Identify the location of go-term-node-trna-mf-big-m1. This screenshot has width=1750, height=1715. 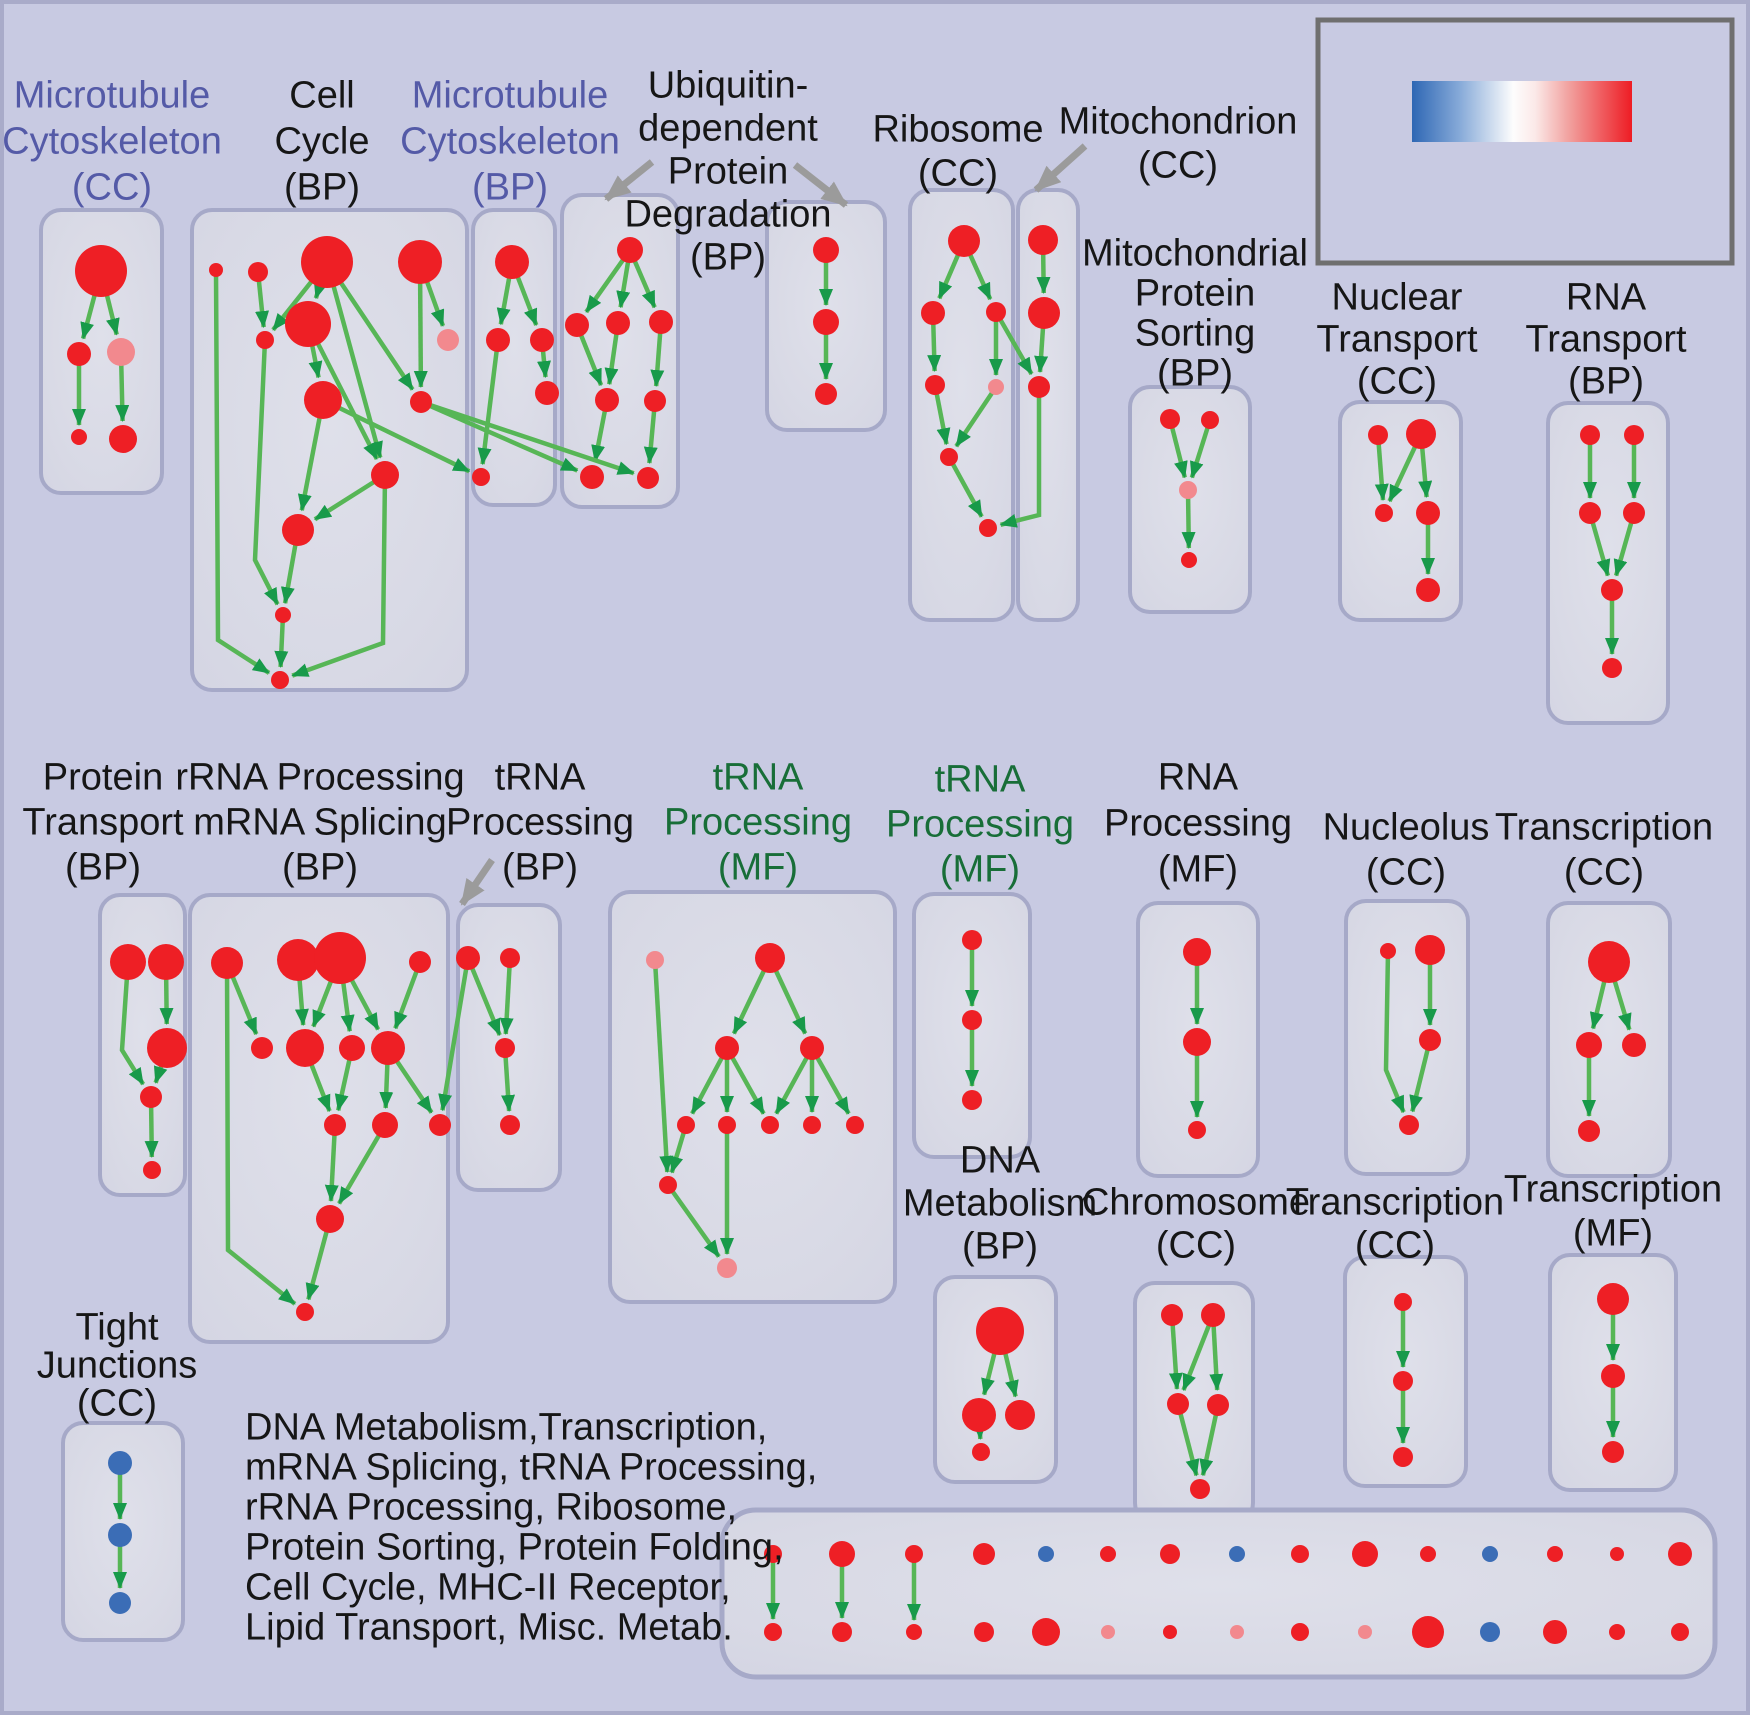
(727, 1048).